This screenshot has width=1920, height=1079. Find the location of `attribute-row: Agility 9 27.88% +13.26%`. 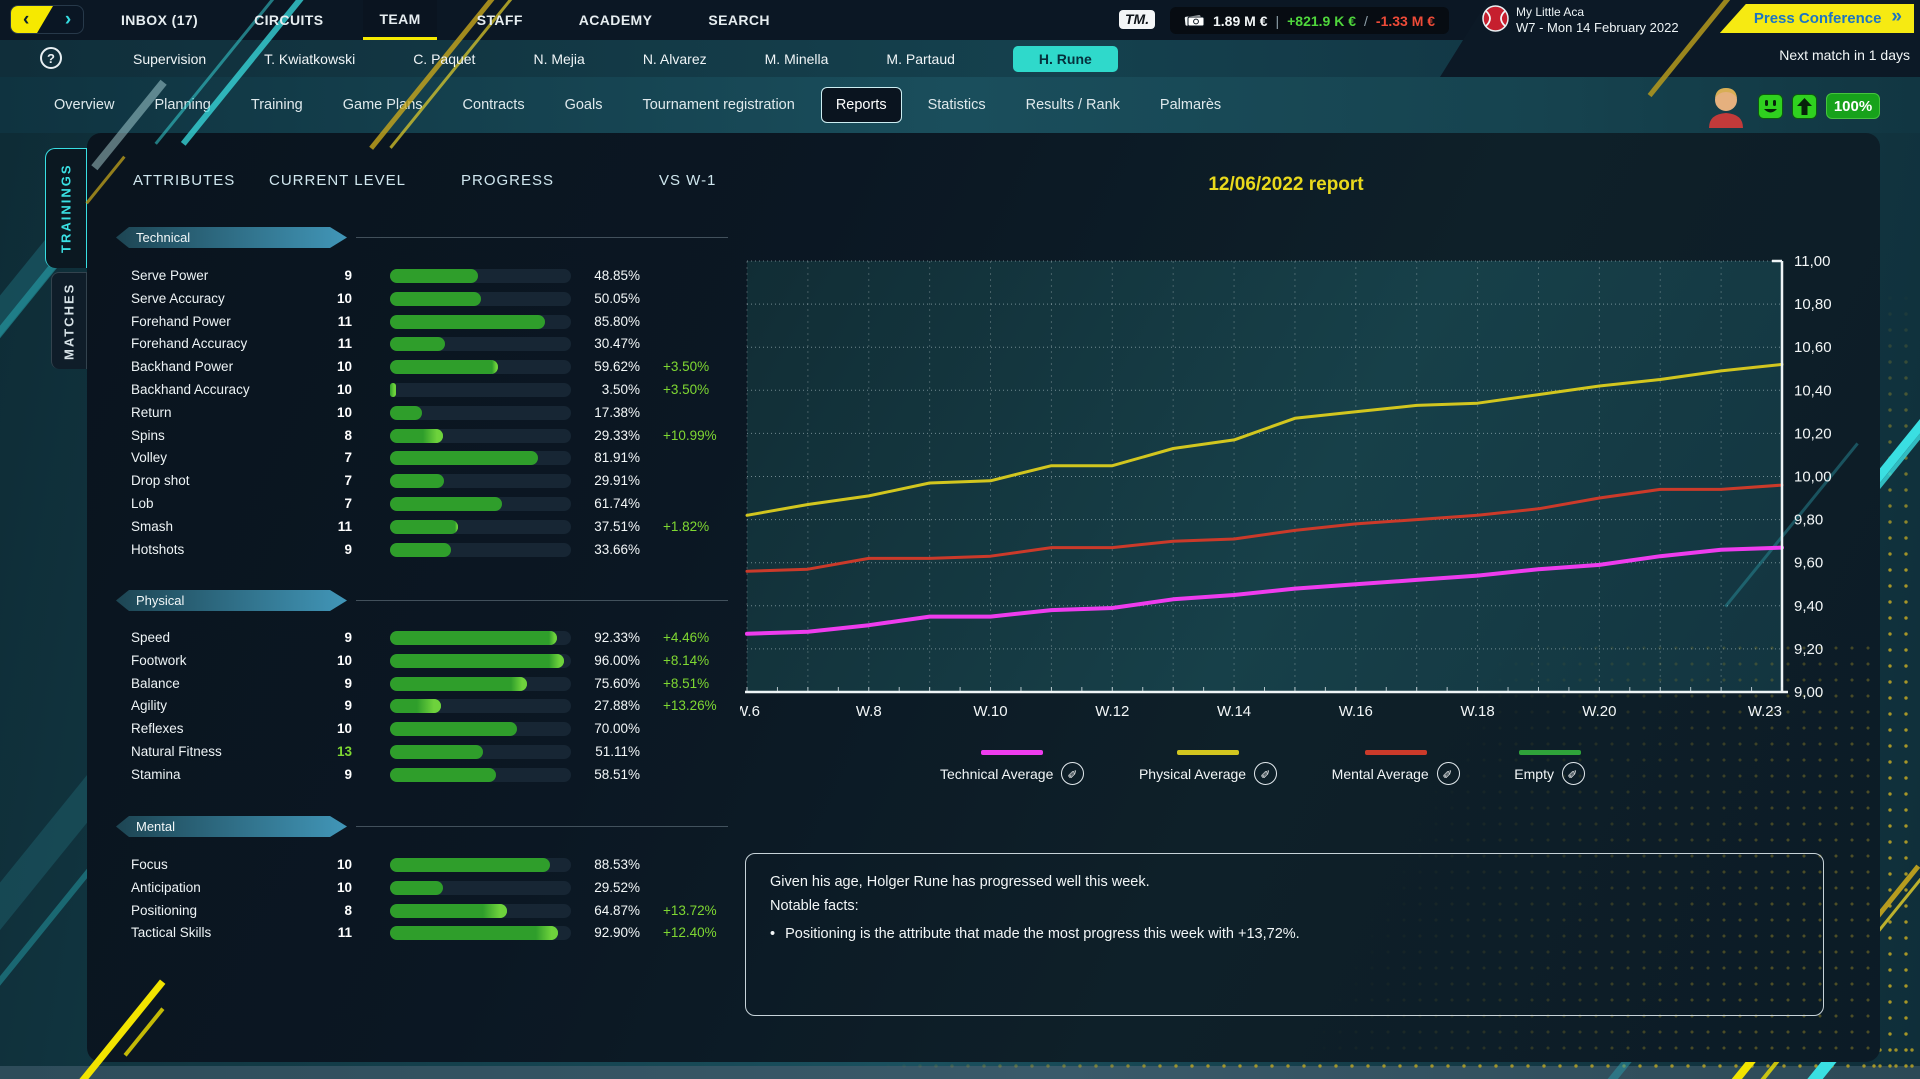

attribute-row: Agility 9 27.88% +13.26% is located at coordinates (431, 706).